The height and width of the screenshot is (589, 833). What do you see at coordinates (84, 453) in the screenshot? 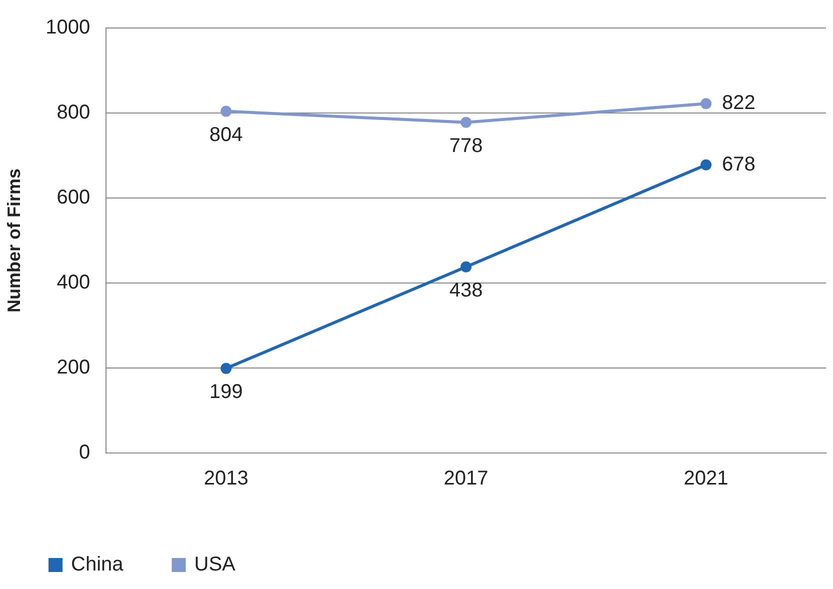
I see `y-tick-label: 0` at bounding box center [84, 453].